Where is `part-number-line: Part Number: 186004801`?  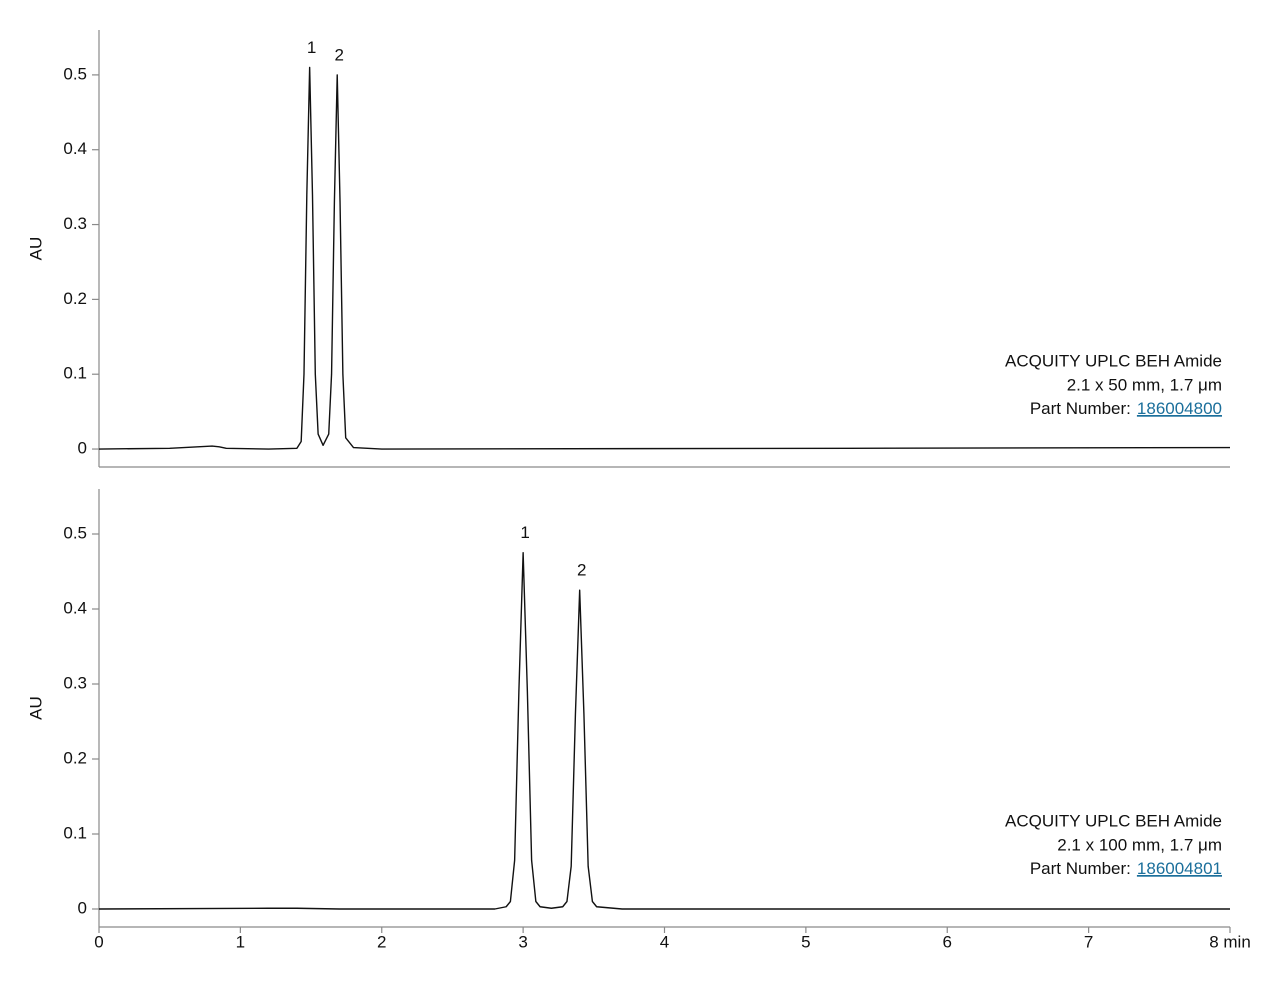
part-number-line: Part Number: 186004801 is located at coordinates (1126, 868).